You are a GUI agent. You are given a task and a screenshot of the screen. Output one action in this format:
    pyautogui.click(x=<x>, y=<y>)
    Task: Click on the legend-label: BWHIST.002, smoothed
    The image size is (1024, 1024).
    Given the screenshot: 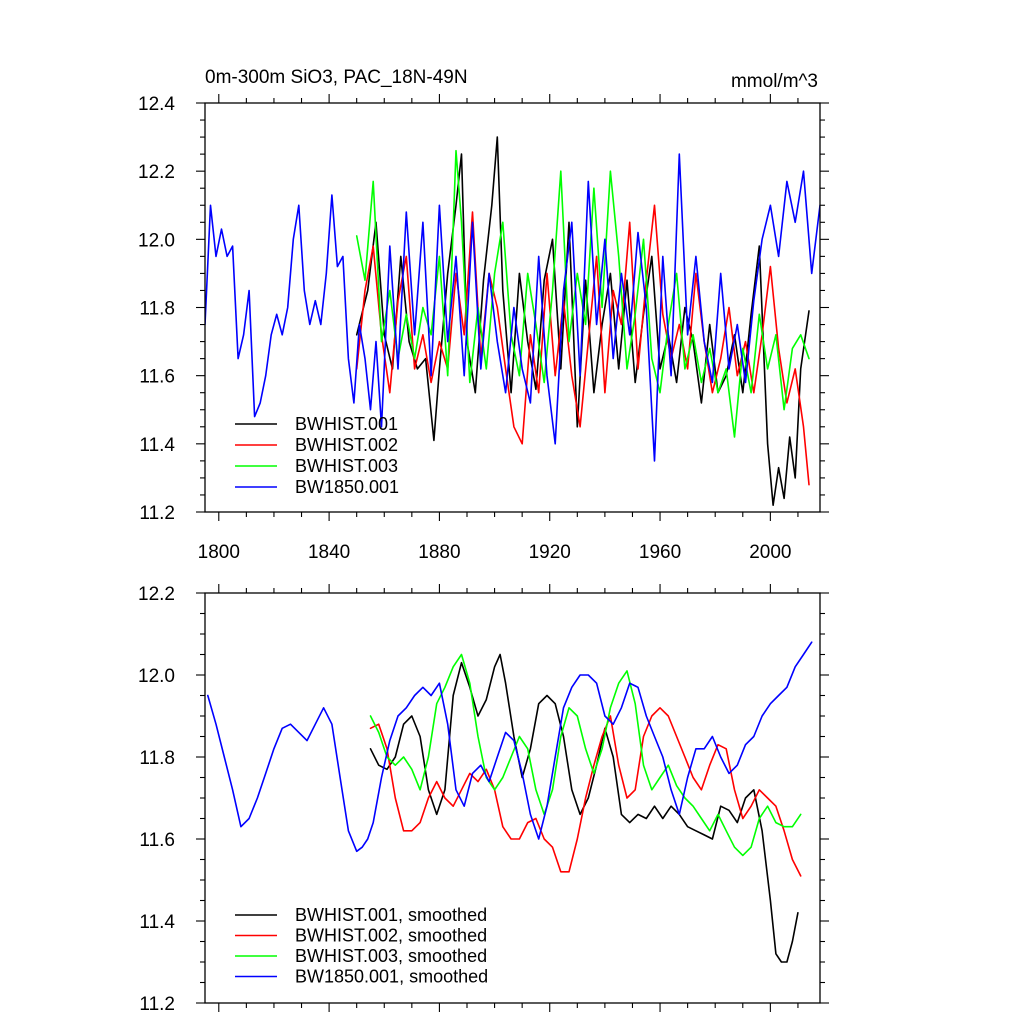 What is the action you would take?
    pyautogui.click(x=391, y=936)
    